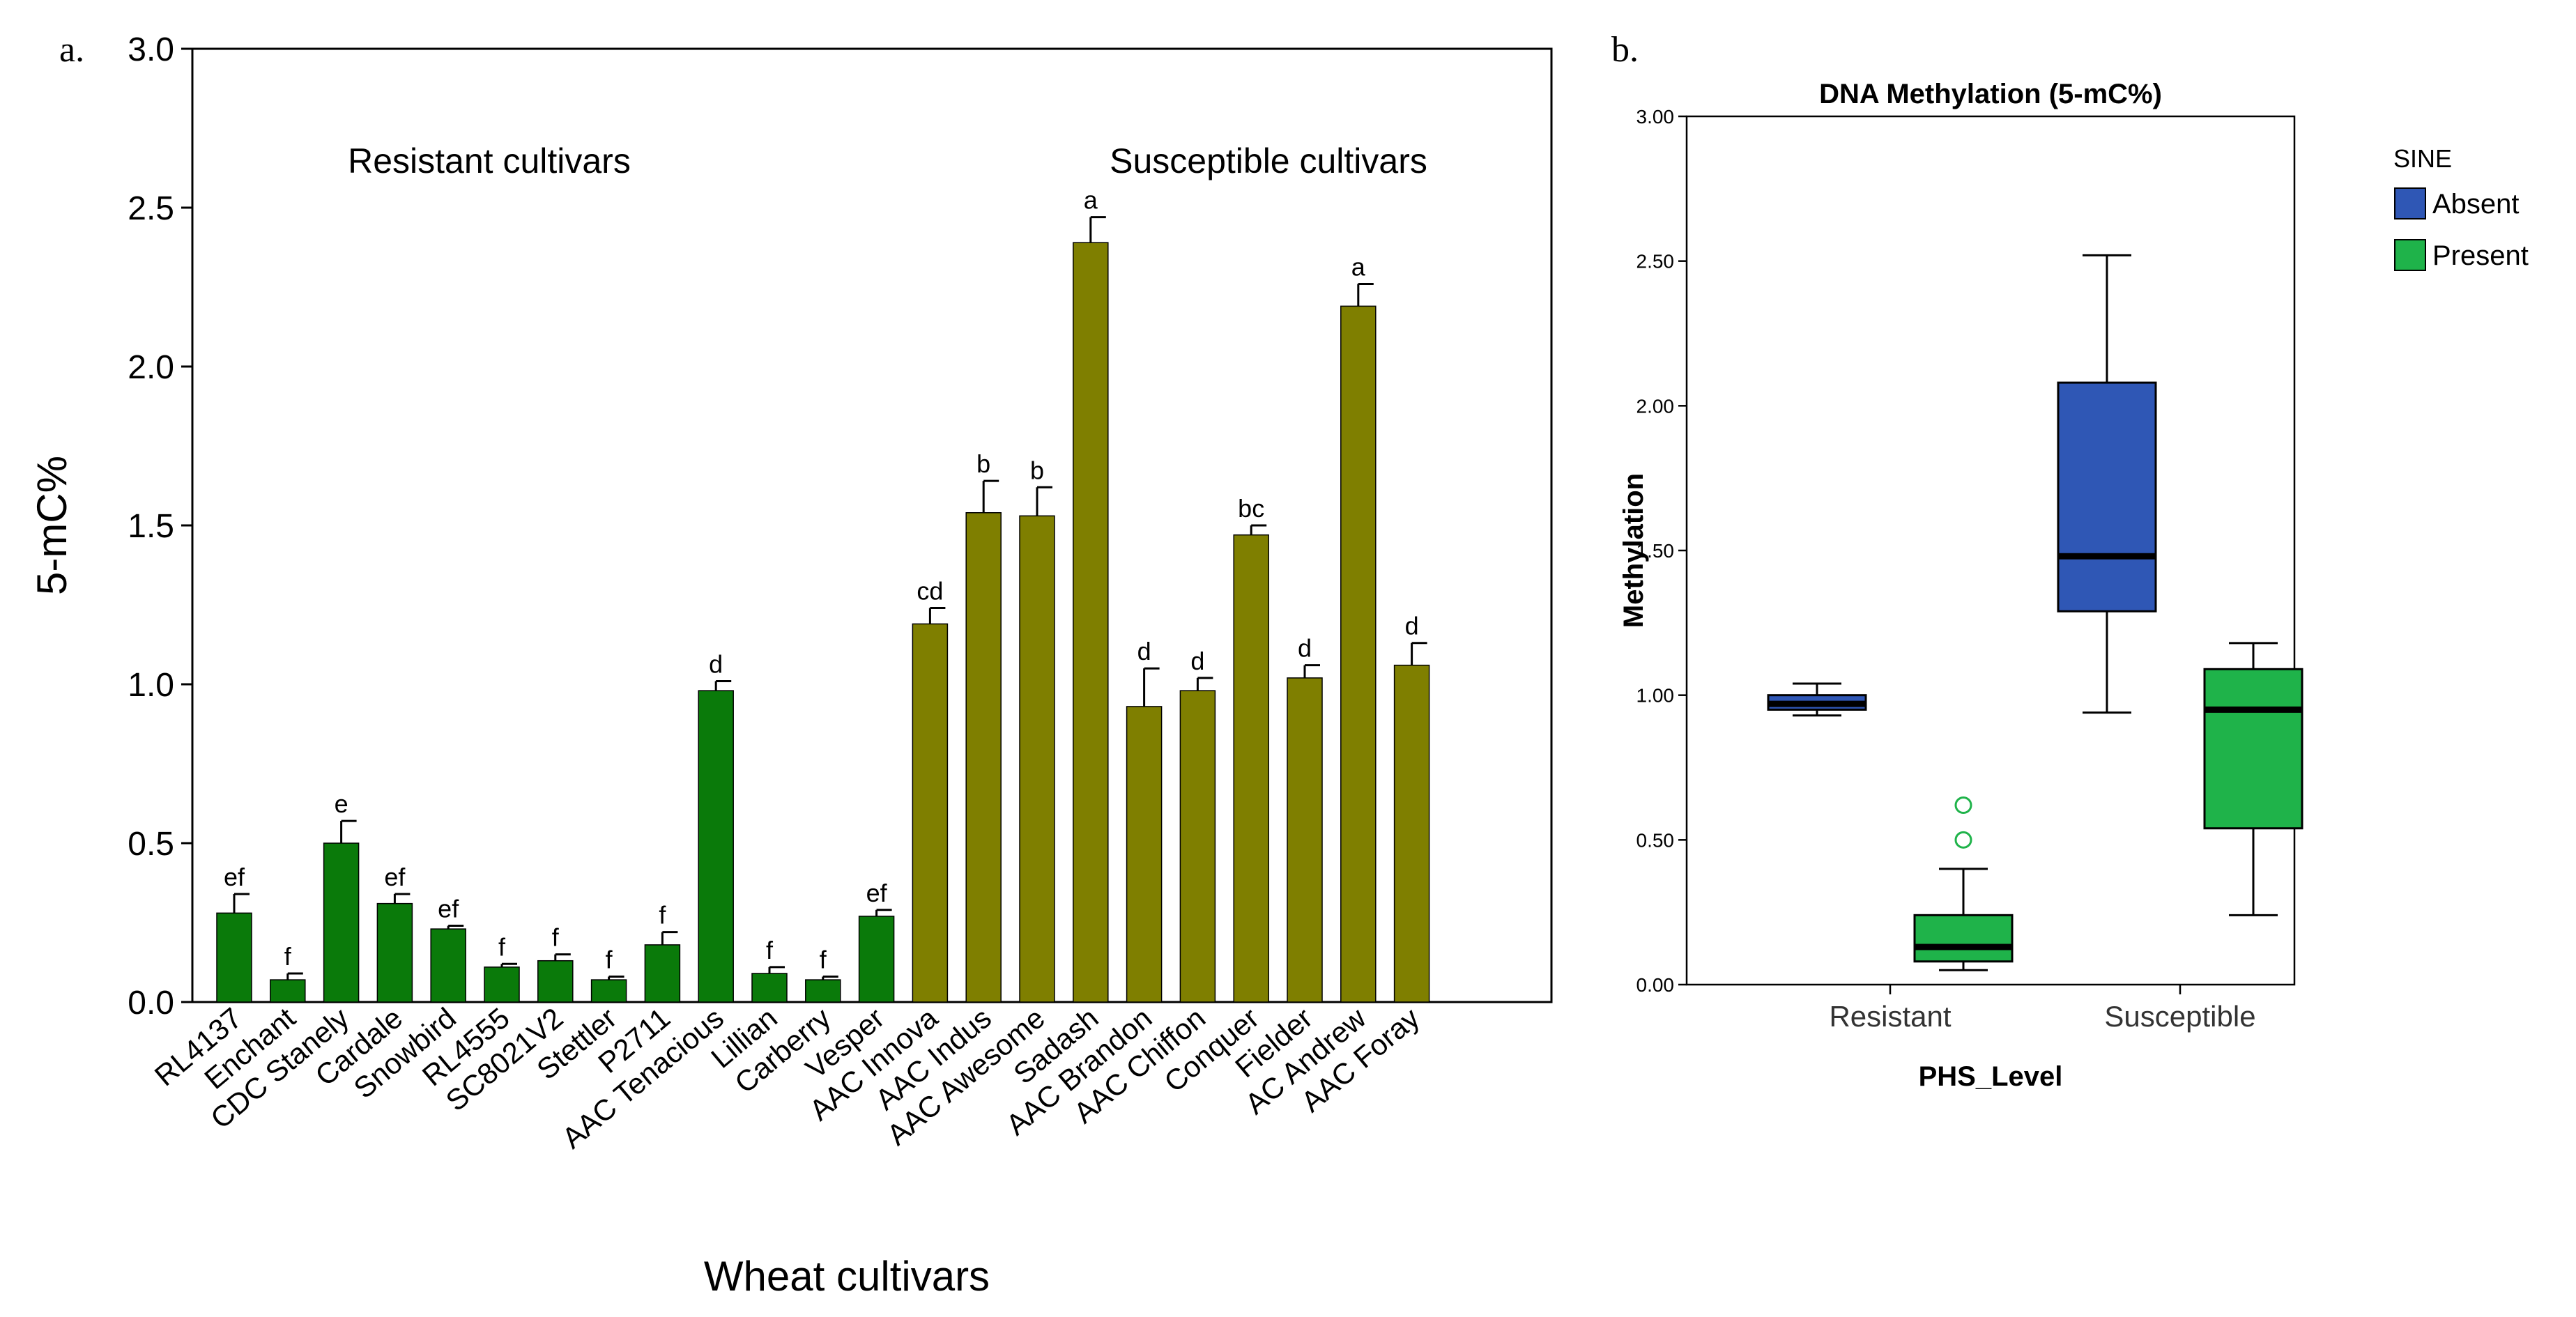 This screenshot has height=1317, width=2576. Describe the element at coordinates (151, 685) in the screenshot. I see `y-tick-label: 1.0` at that location.